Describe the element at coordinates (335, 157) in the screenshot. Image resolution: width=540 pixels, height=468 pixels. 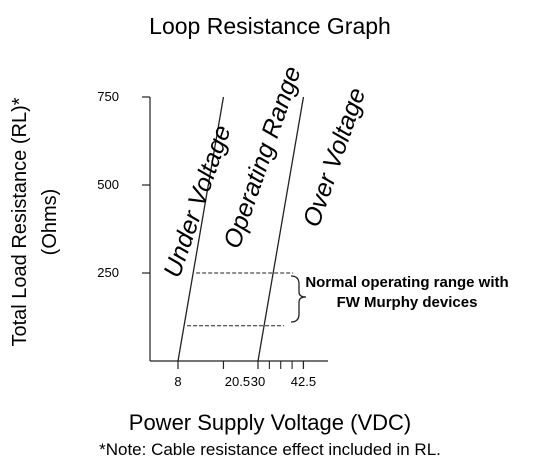
I see `region-label-over-voltage: Over Voltage` at that location.